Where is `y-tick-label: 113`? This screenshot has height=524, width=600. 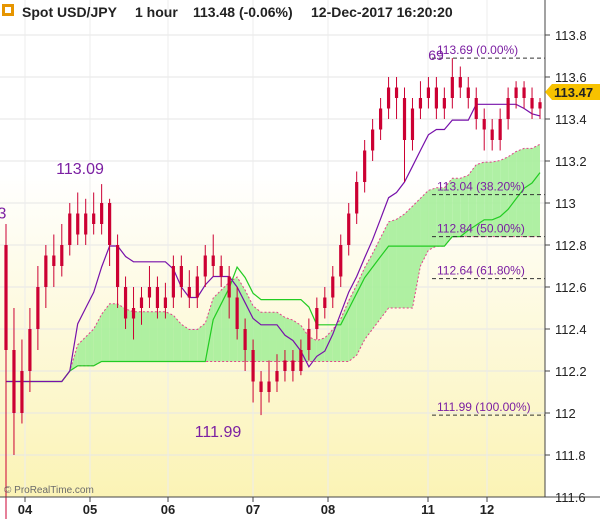
y-tick-label: 113 is located at coordinates (565, 203).